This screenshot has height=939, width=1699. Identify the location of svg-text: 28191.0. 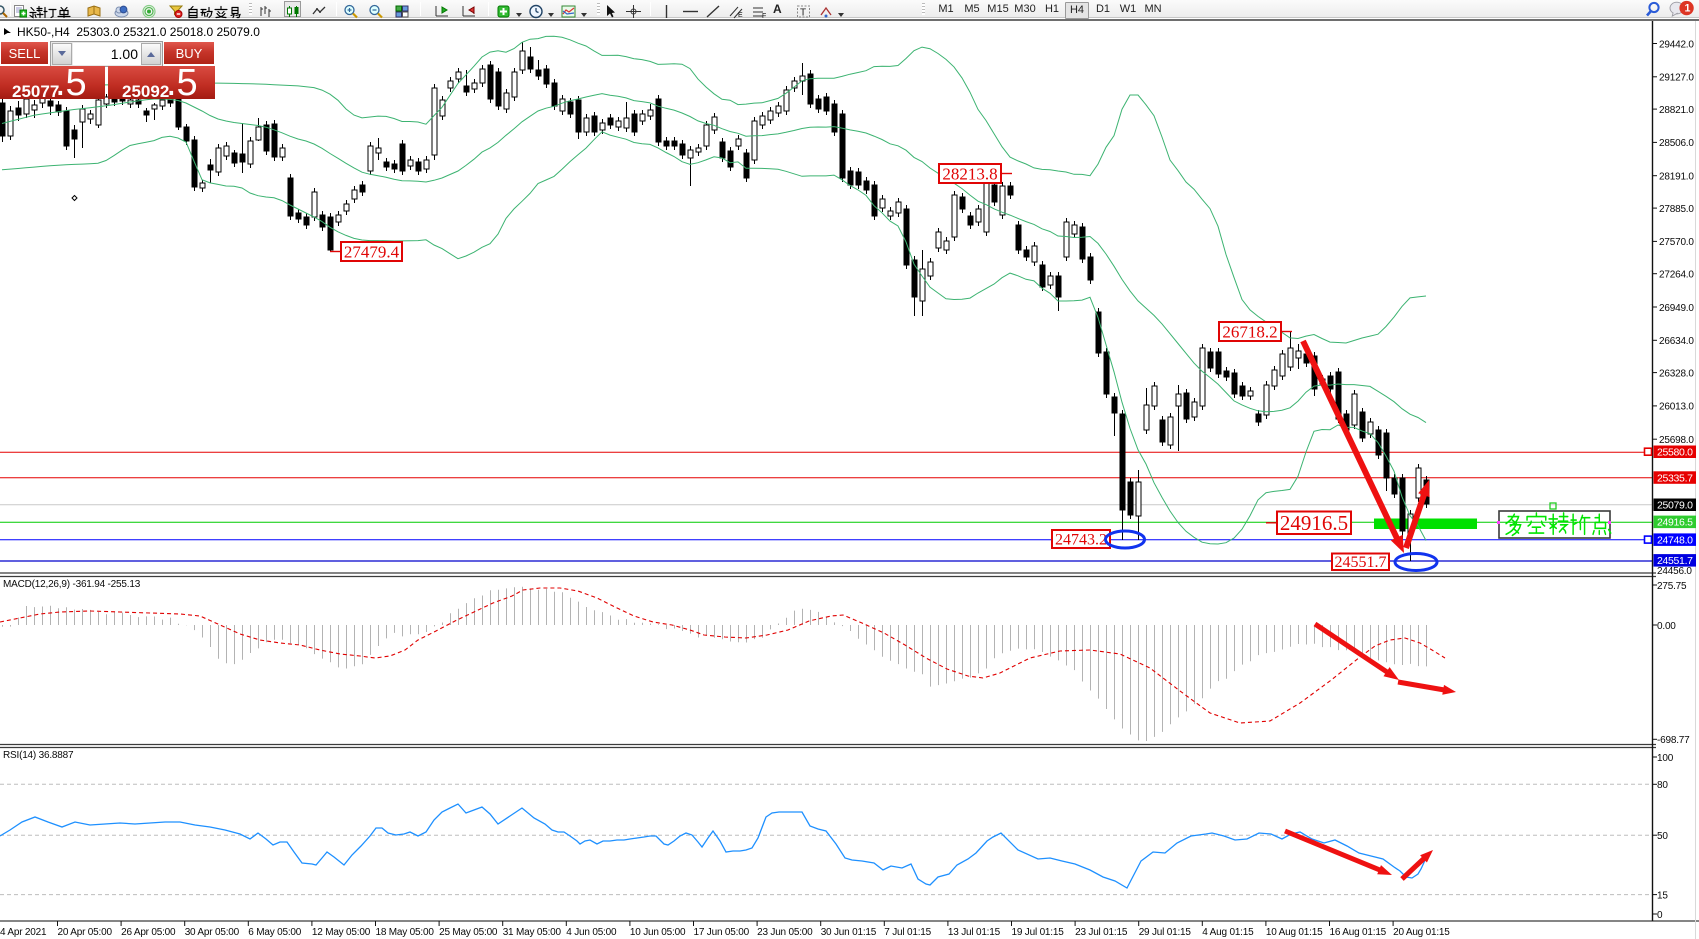
(1676, 177).